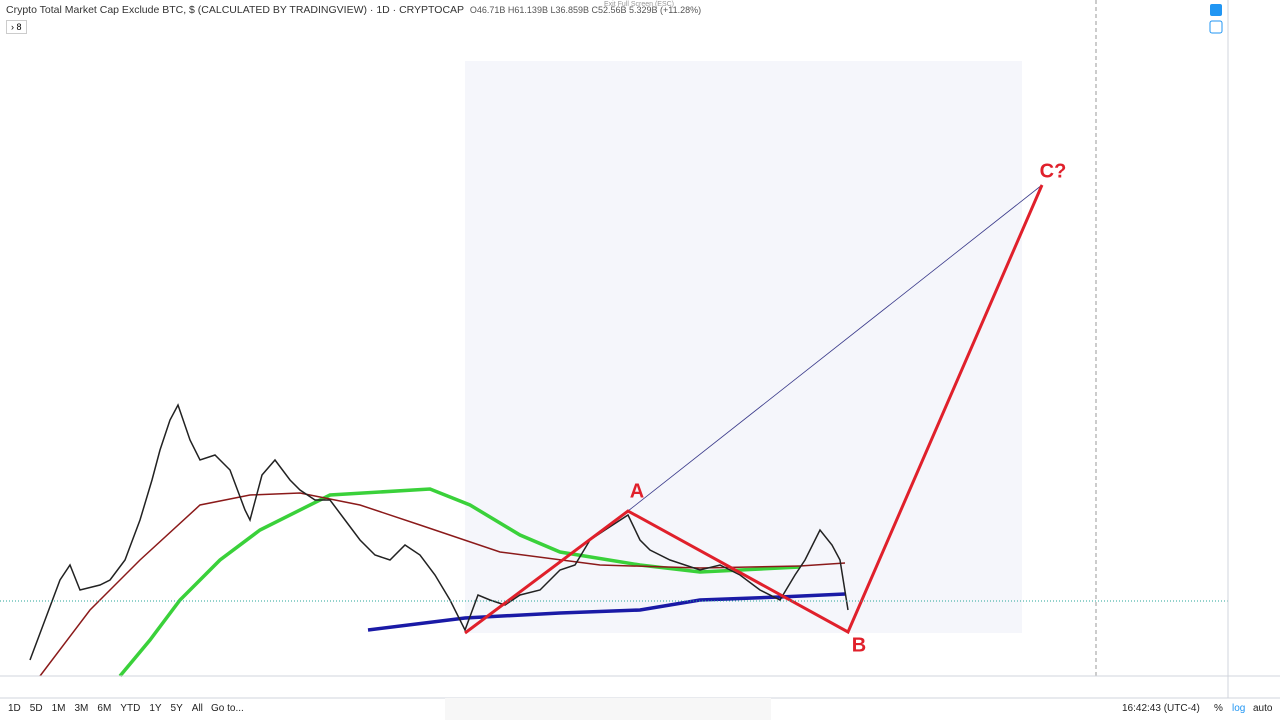  Describe the element at coordinates (859, 645) in the screenshot. I see `label-b: B` at that location.